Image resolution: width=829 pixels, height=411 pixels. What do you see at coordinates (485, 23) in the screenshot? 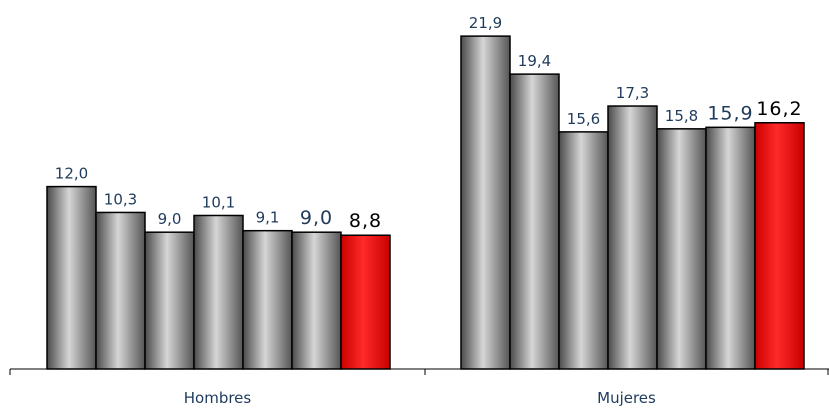
I see `data-label-mujeres-1: 21,9` at bounding box center [485, 23].